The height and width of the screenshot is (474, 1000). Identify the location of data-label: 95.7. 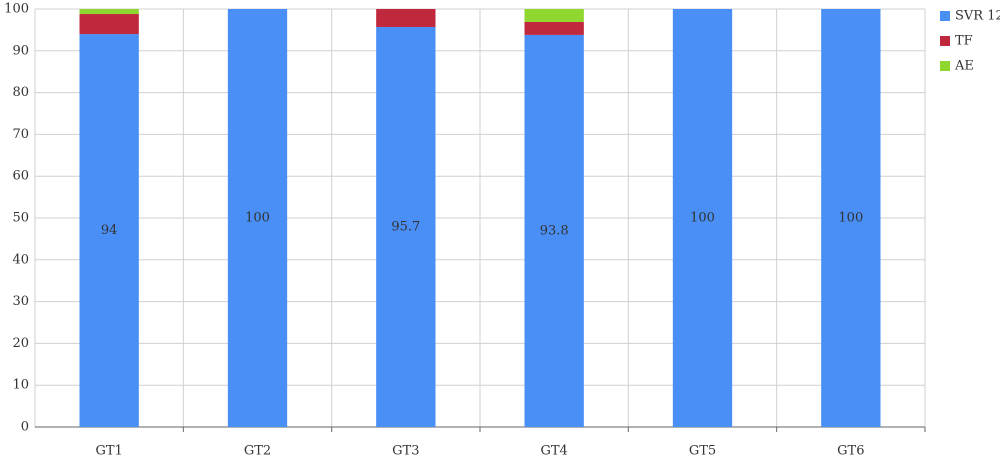
(405, 226).